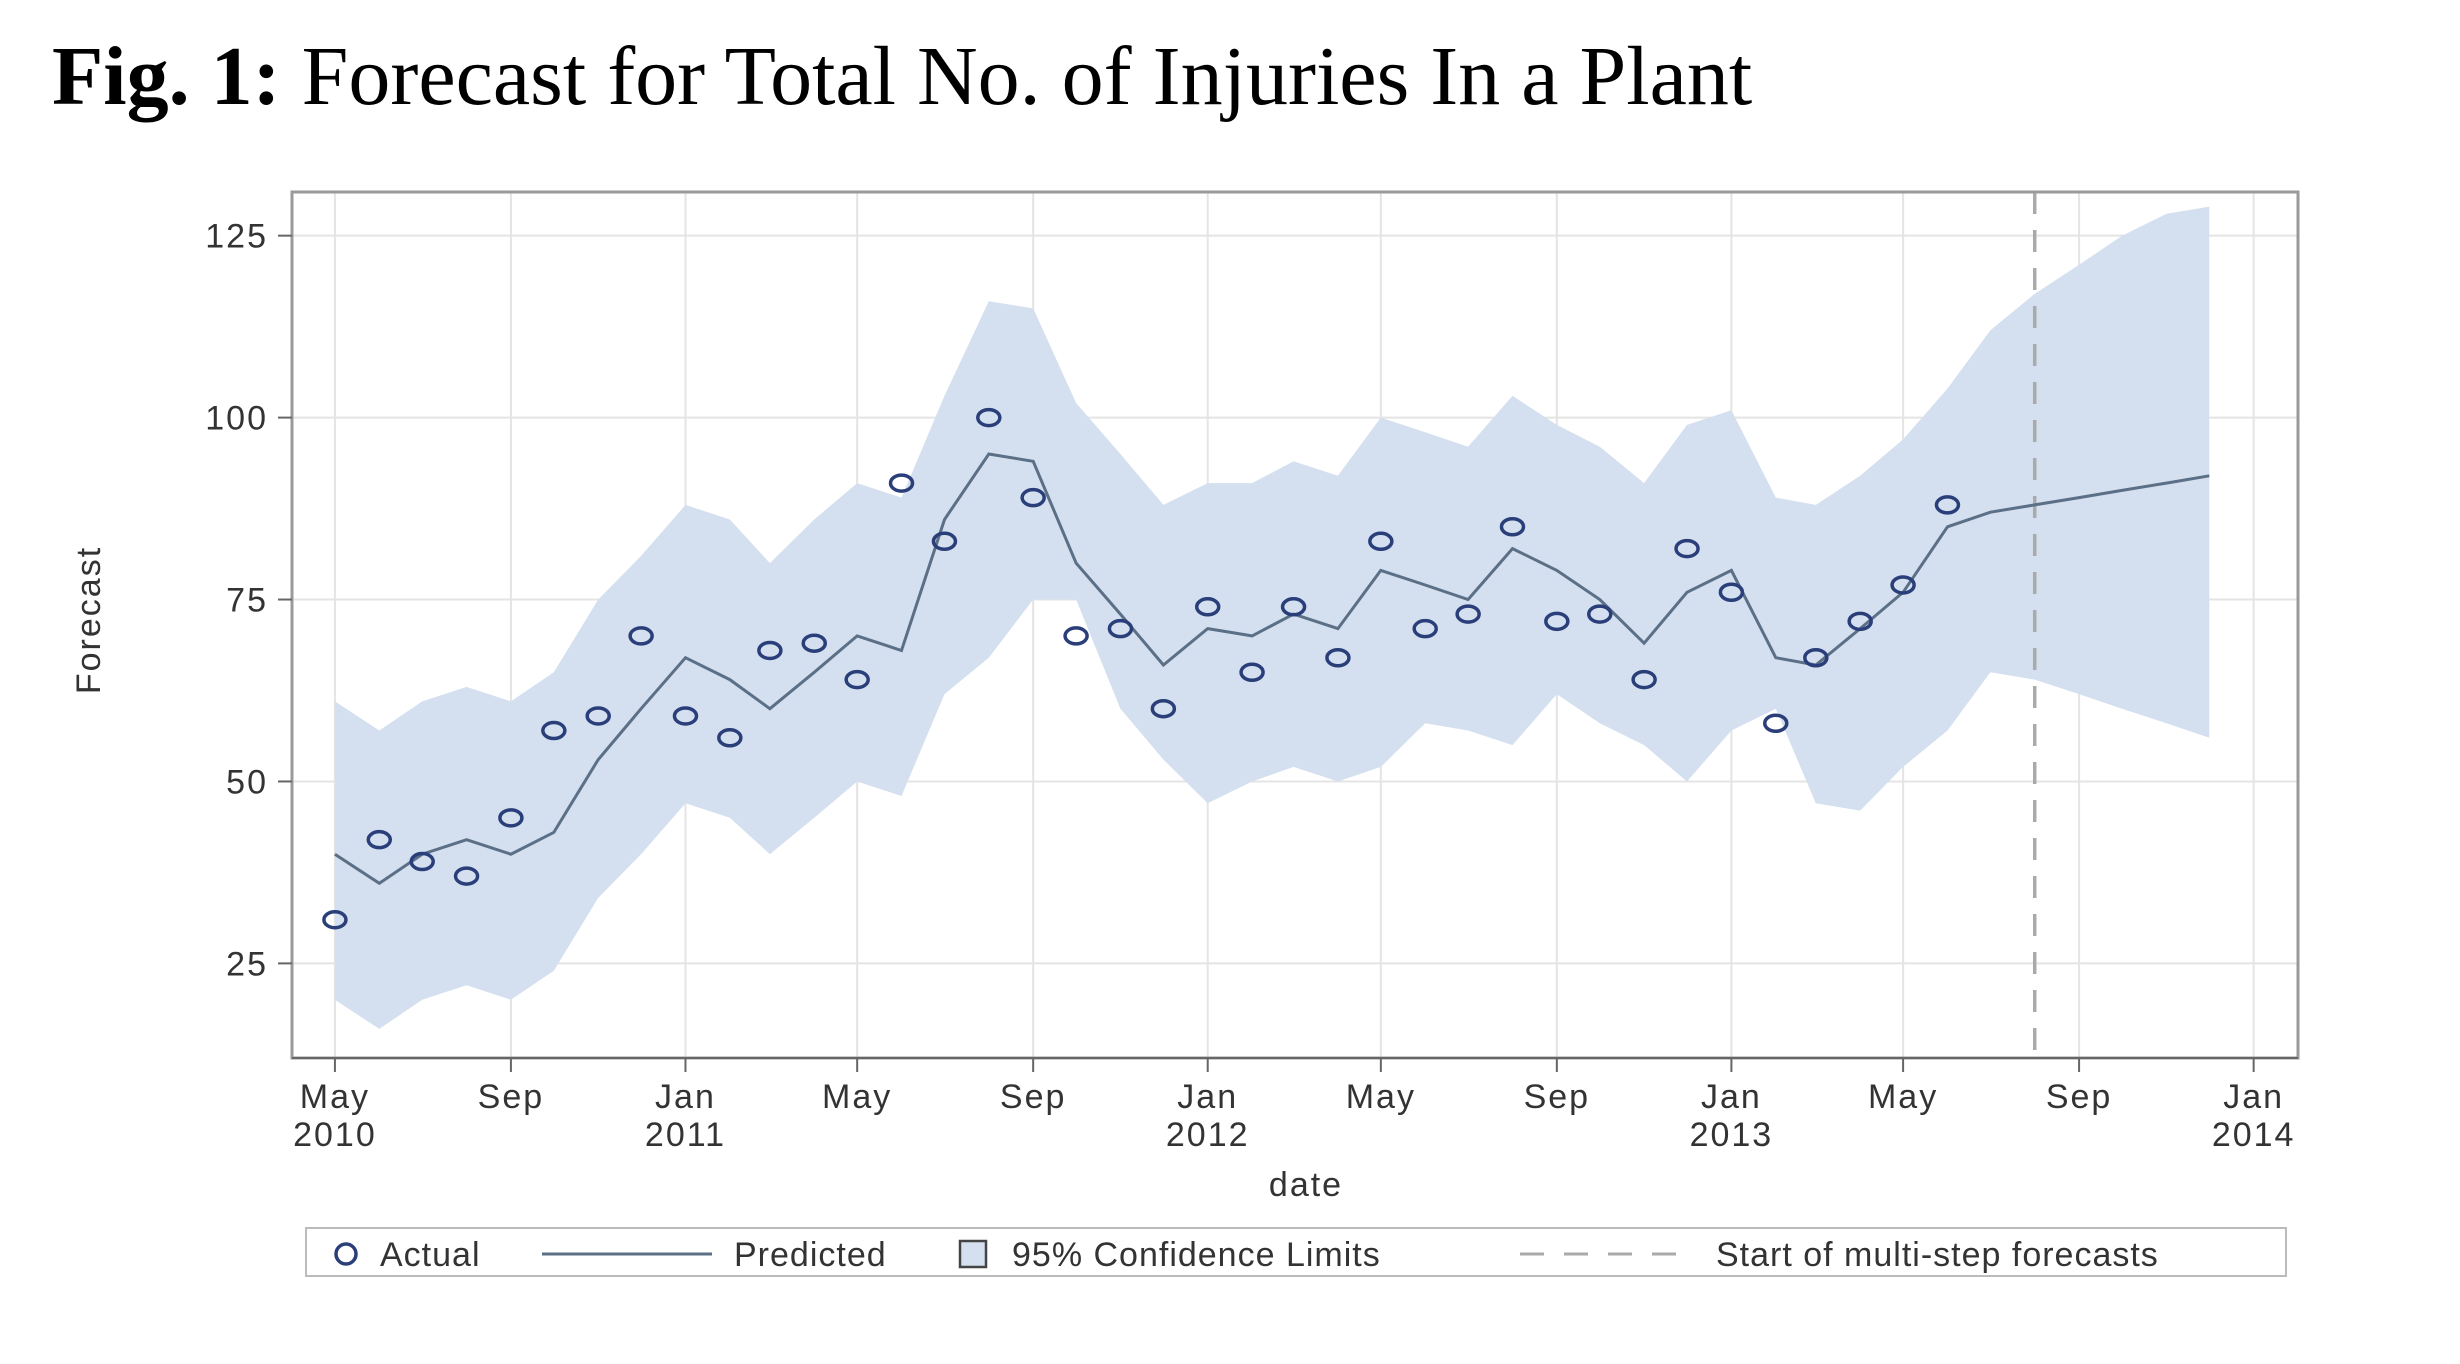 The image size is (2460, 1364). I want to click on y-axis: 25 50 75 100 125, so click(248, 600).